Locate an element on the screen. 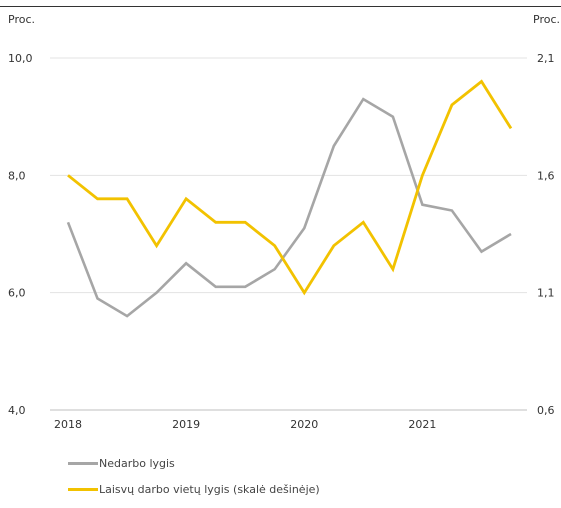 This screenshot has width=561, height=508. y-left-unit-label: Proc. is located at coordinates (21, 19).